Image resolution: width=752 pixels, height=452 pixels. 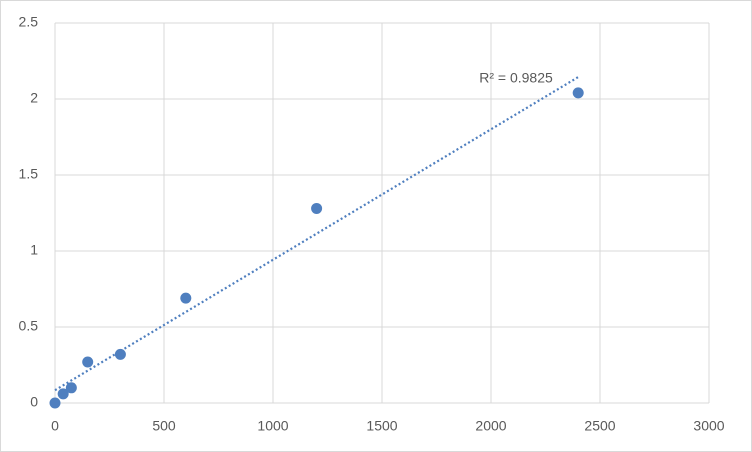 What do you see at coordinates (708, 426) in the screenshot?
I see `x-tick-label: 3000` at bounding box center [708, 426].